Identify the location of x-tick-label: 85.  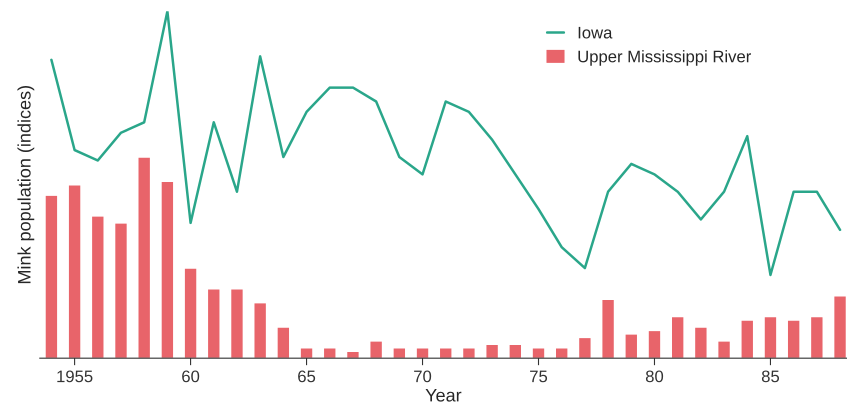
(771, 376).